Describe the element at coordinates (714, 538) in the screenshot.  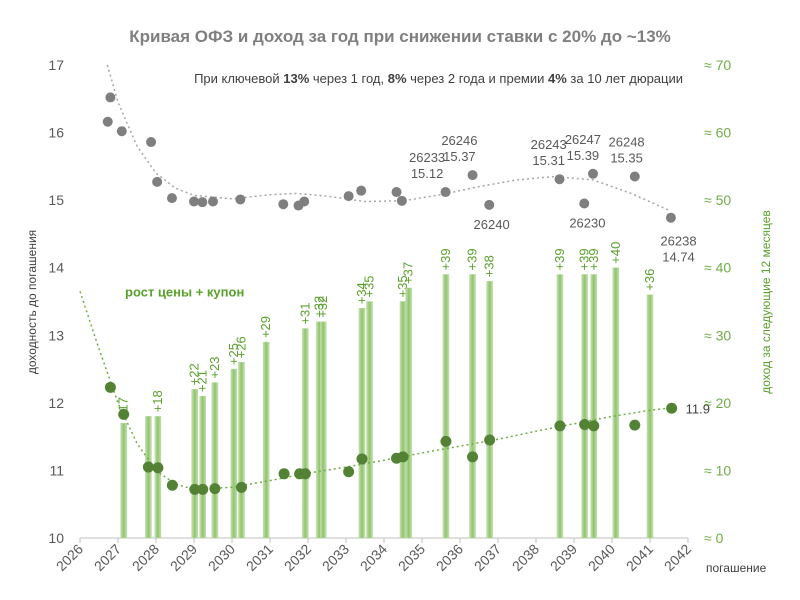
I see `y2-tick-label: ≈ 0` at that location.